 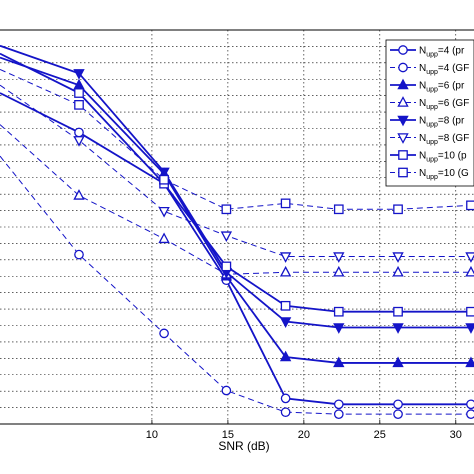 What do you see at coordinates (442, 52) in the screenshot?
I see `legend-label: Nupp=4 (pr` at bounding box center [442, 52].